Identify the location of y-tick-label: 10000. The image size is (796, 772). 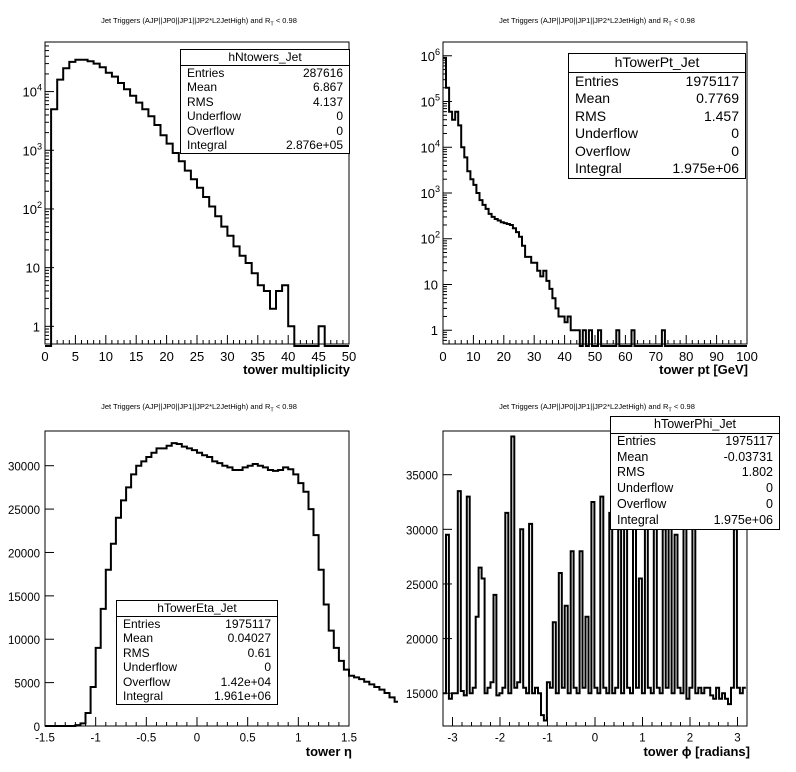
(24, 641).